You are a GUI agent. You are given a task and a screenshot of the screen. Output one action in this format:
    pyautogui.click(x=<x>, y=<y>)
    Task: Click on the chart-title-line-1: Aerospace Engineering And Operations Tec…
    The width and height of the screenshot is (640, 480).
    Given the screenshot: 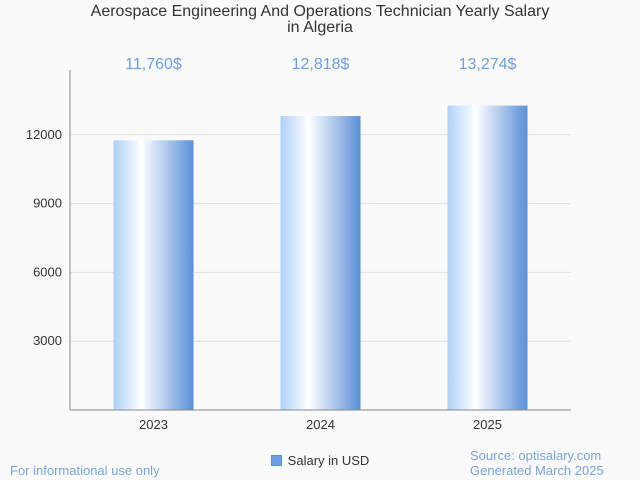 What is the action you would take?
    pyautogui.click(x=320, y=11)
    